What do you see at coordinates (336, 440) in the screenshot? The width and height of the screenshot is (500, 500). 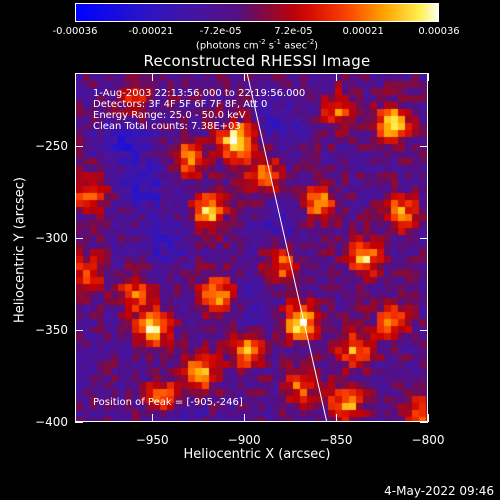 I see `x-tick-label: −850` at bounding box center [336, 440].